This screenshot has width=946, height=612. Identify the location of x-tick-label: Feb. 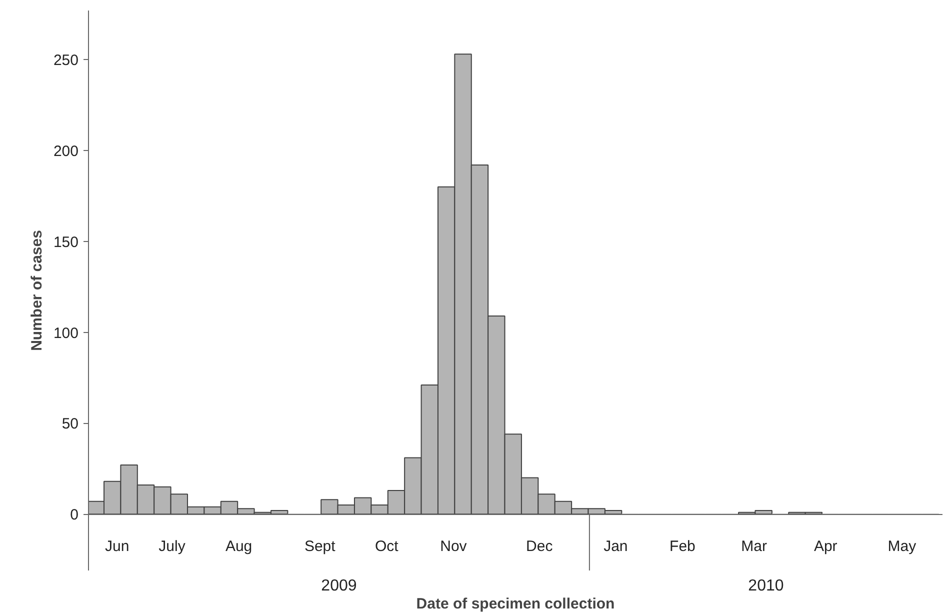
(683, 547).